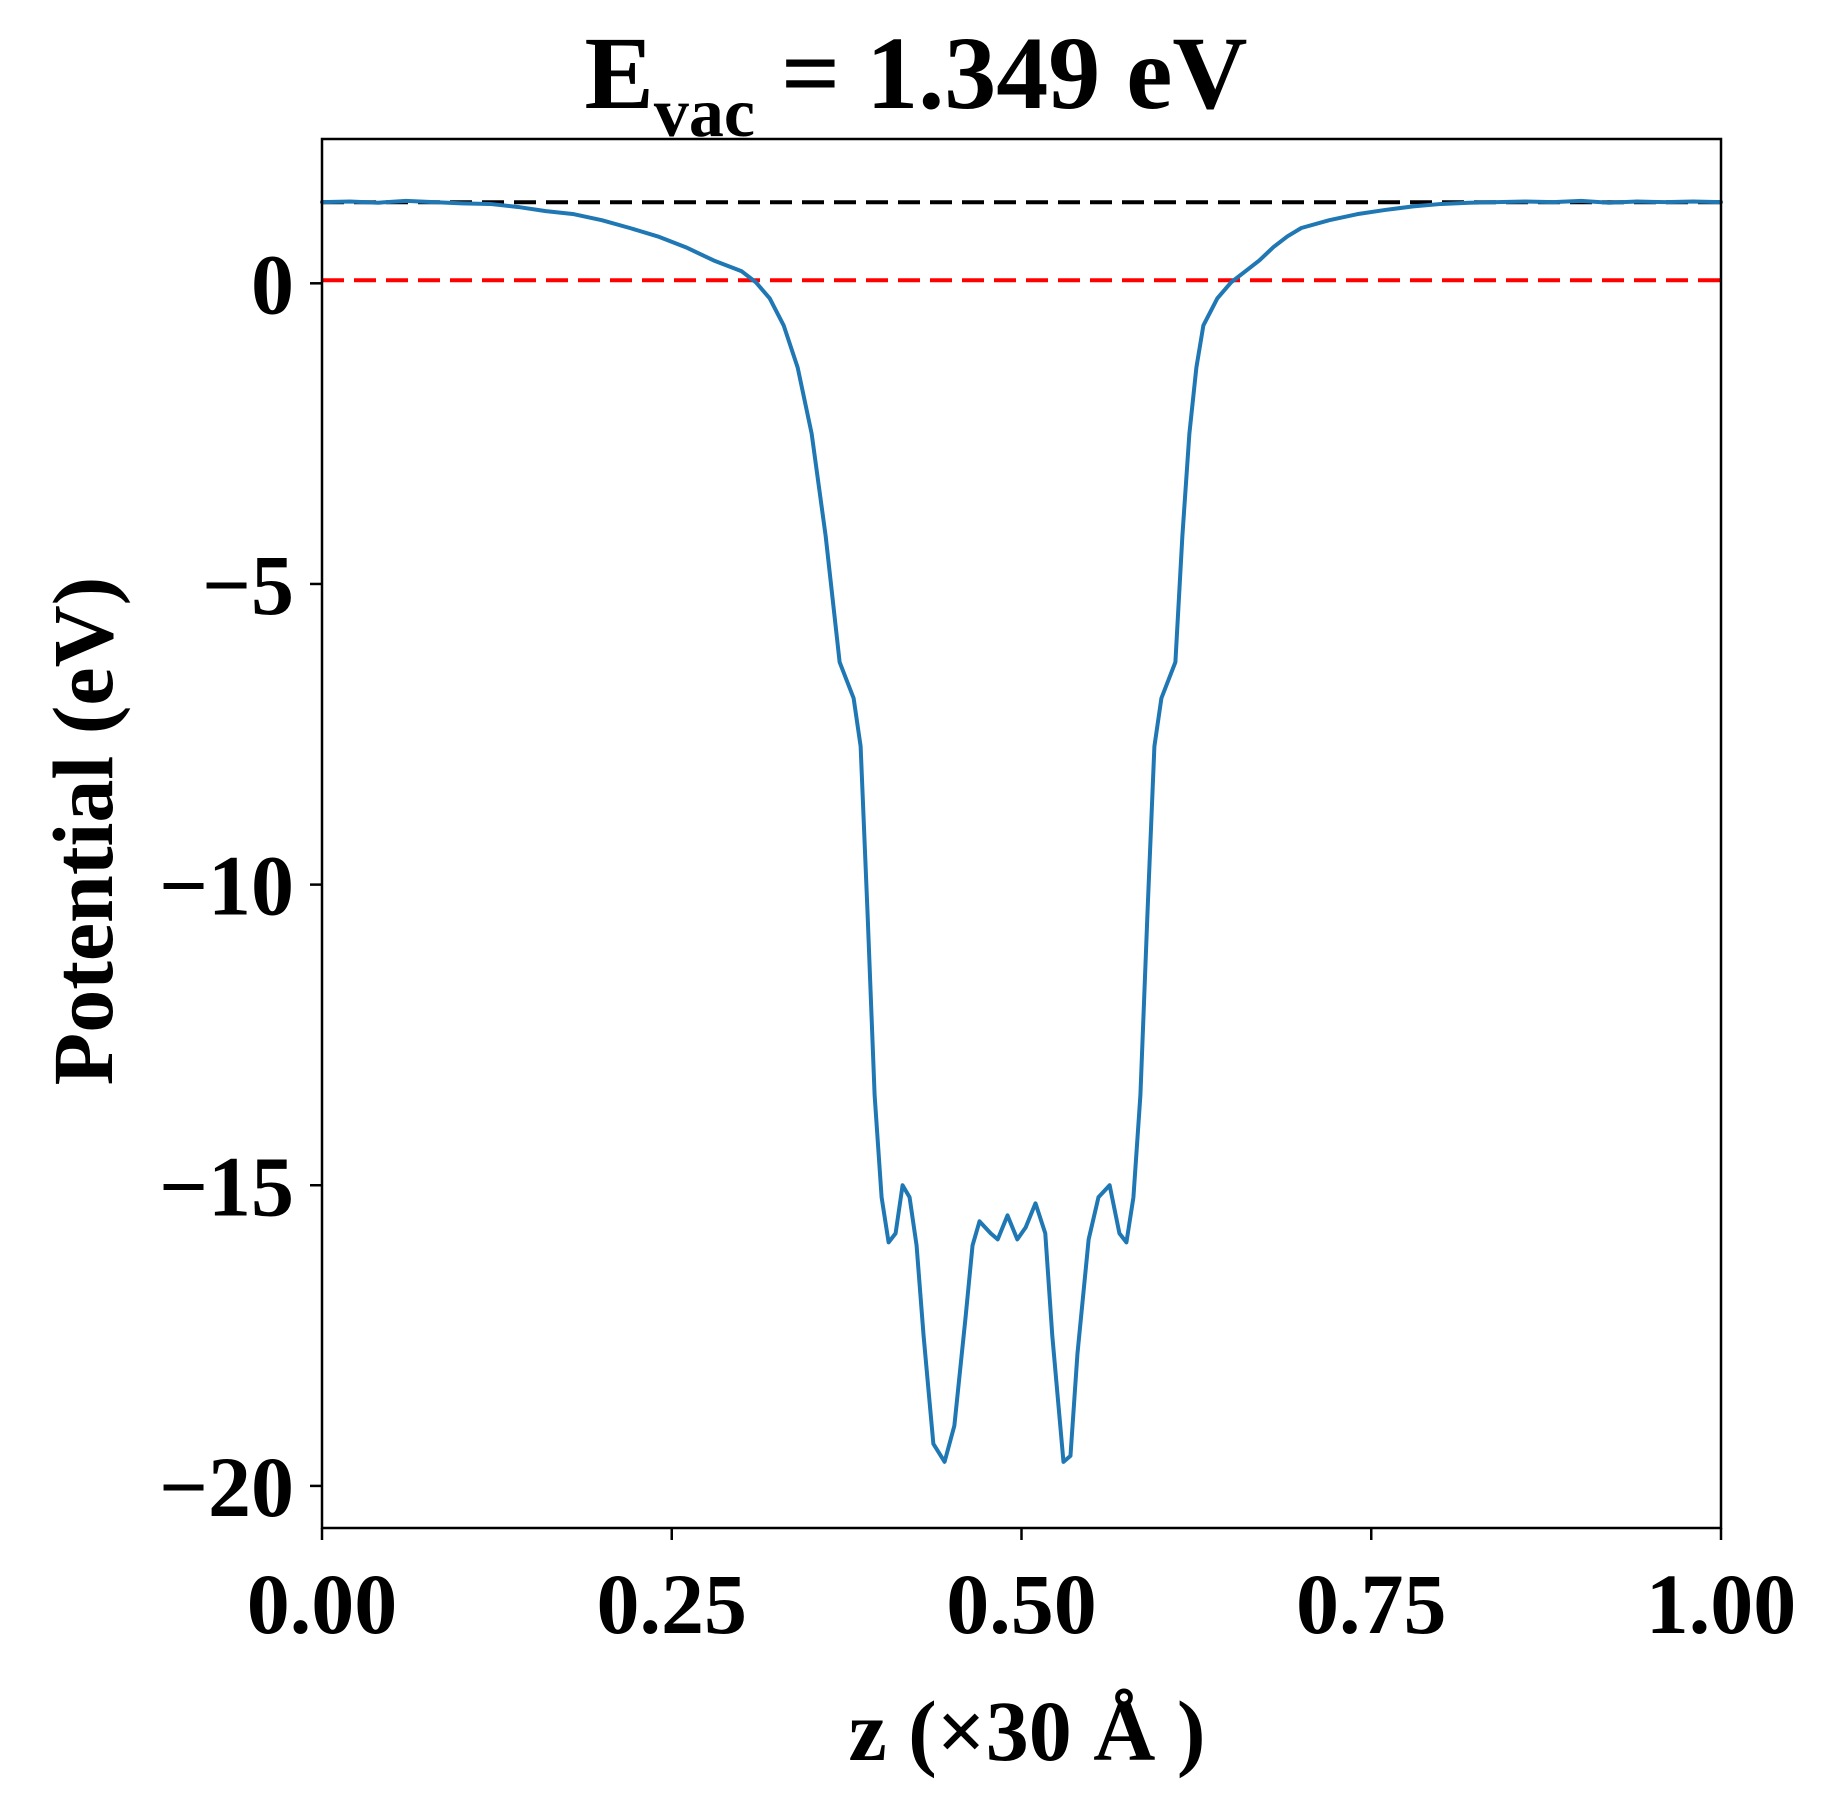 The image size is (1833, 1794). I want to click on x-tick-label: 0.00, so click(322, 1604).